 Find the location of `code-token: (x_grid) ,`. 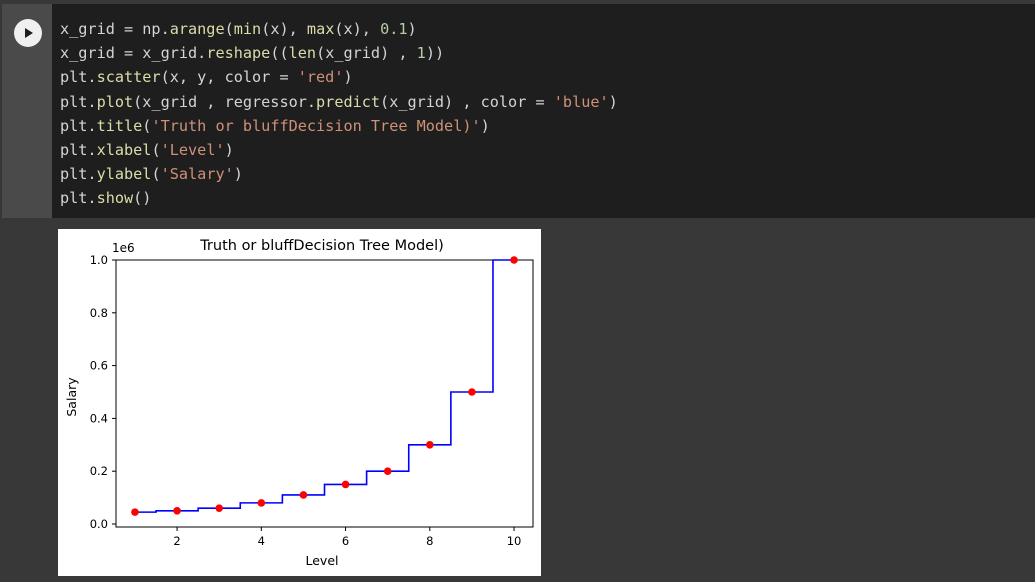

code-token: (x_grid) , is located at coordinates (366, 53).